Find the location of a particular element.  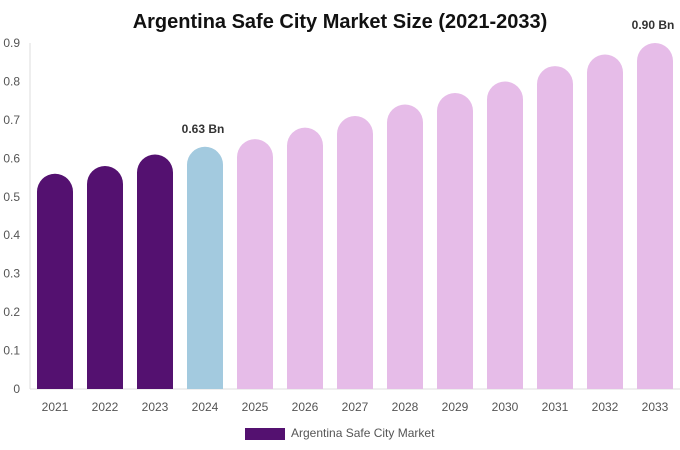

y-tick-label: 0 is located at coordinates (16, 389).